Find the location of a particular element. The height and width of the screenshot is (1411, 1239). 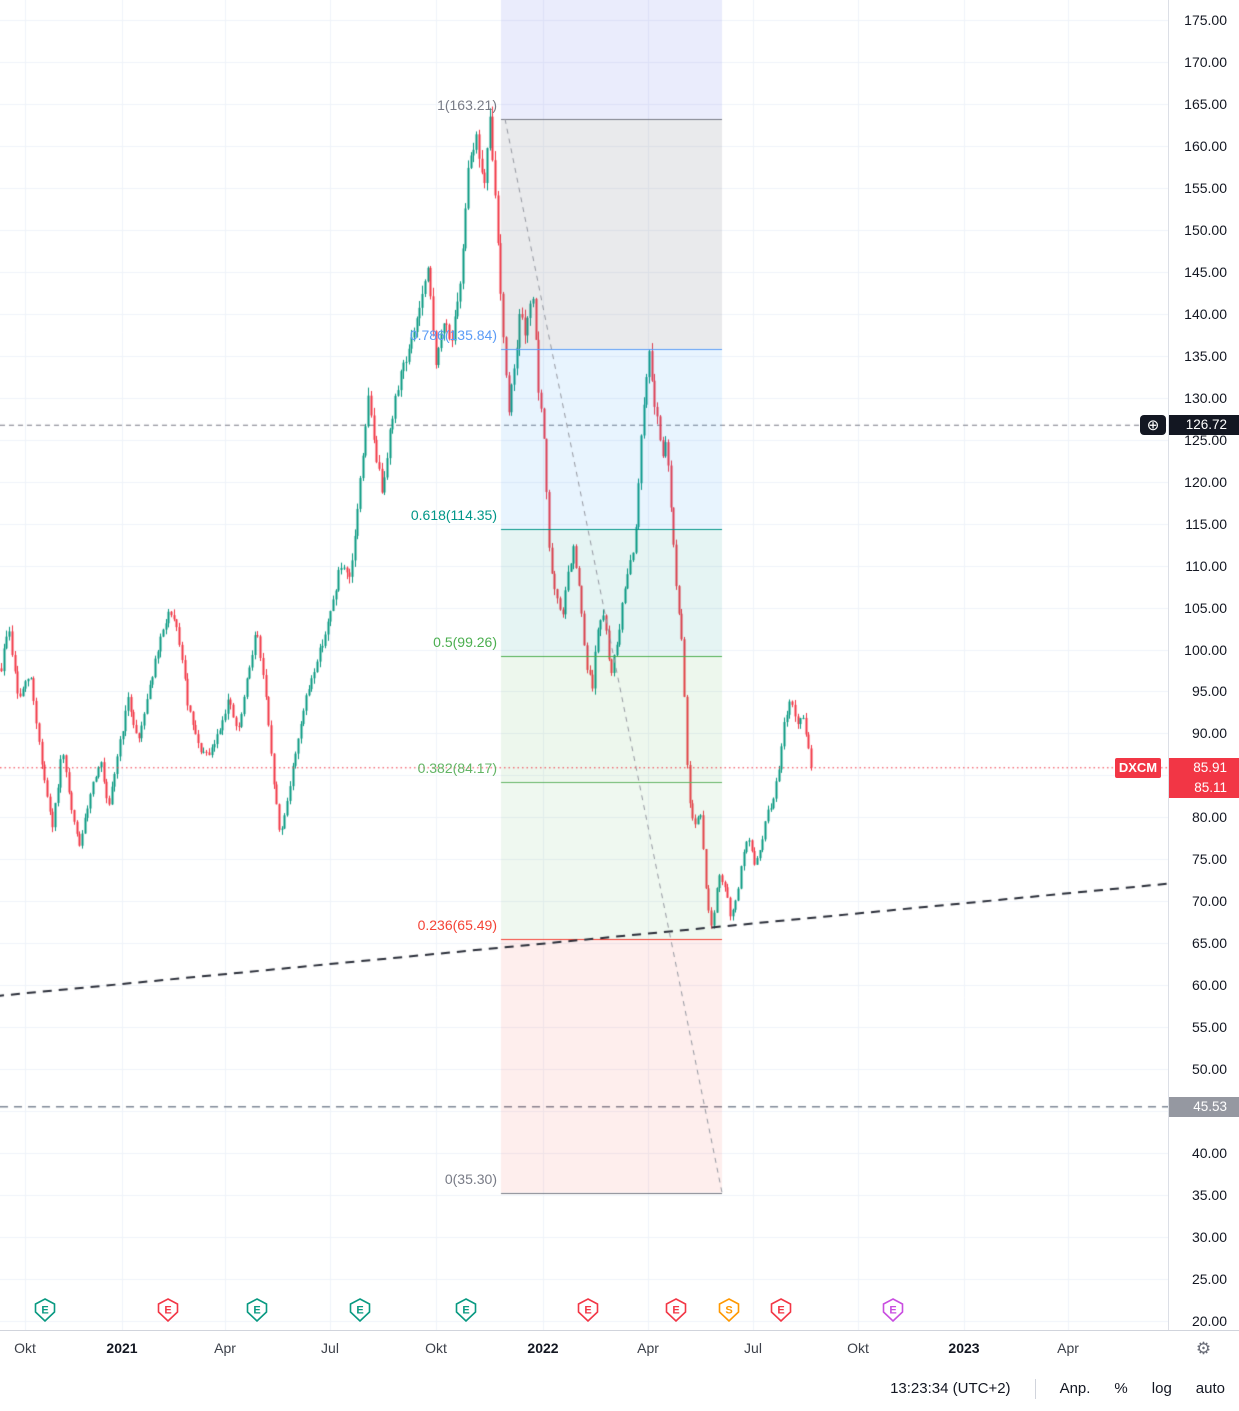

price-tick: 155.00 is located at coordinates (1205, 187).